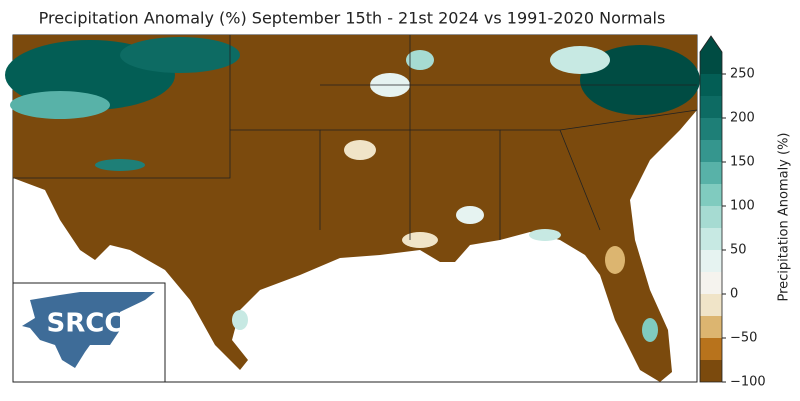  I want to click on extend-arrow, so click(711, 44).